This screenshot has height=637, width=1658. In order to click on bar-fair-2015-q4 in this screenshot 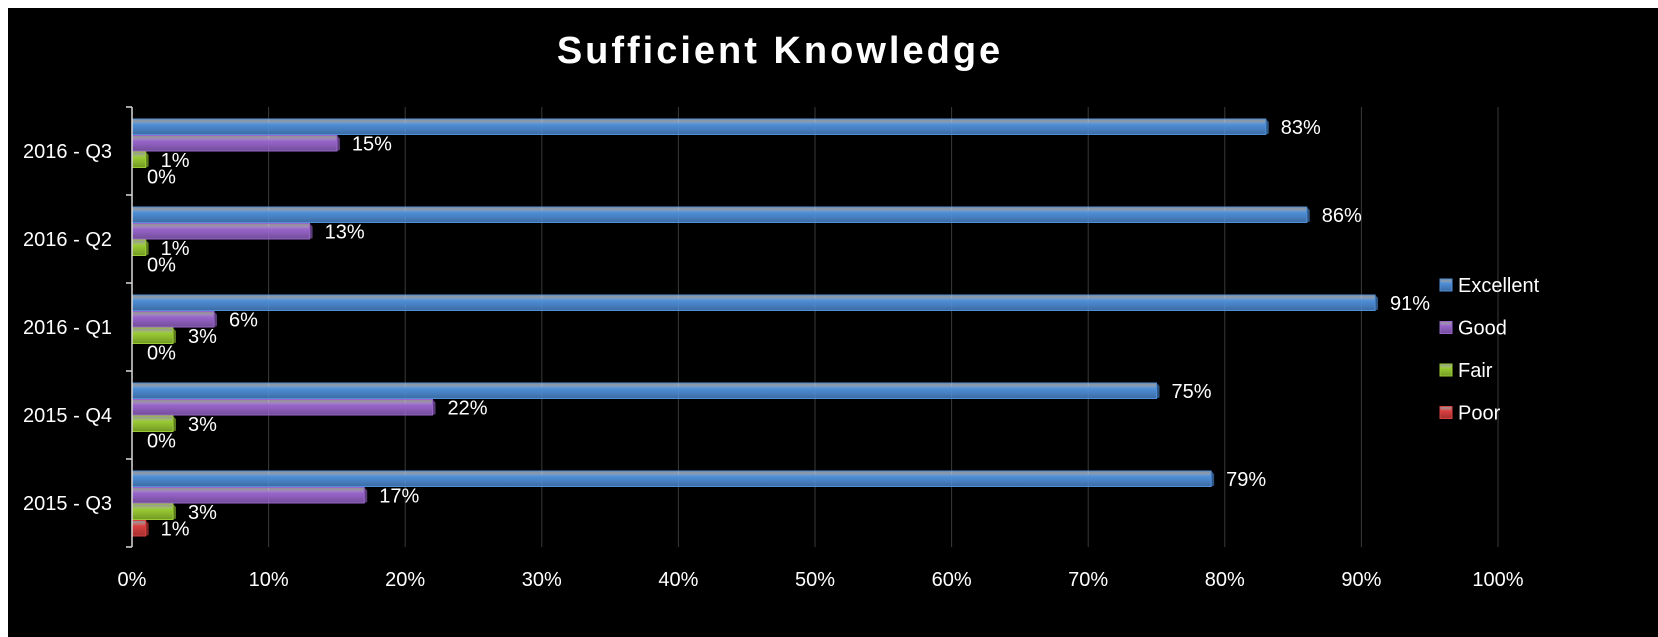, I will do `click(152, 423)`.